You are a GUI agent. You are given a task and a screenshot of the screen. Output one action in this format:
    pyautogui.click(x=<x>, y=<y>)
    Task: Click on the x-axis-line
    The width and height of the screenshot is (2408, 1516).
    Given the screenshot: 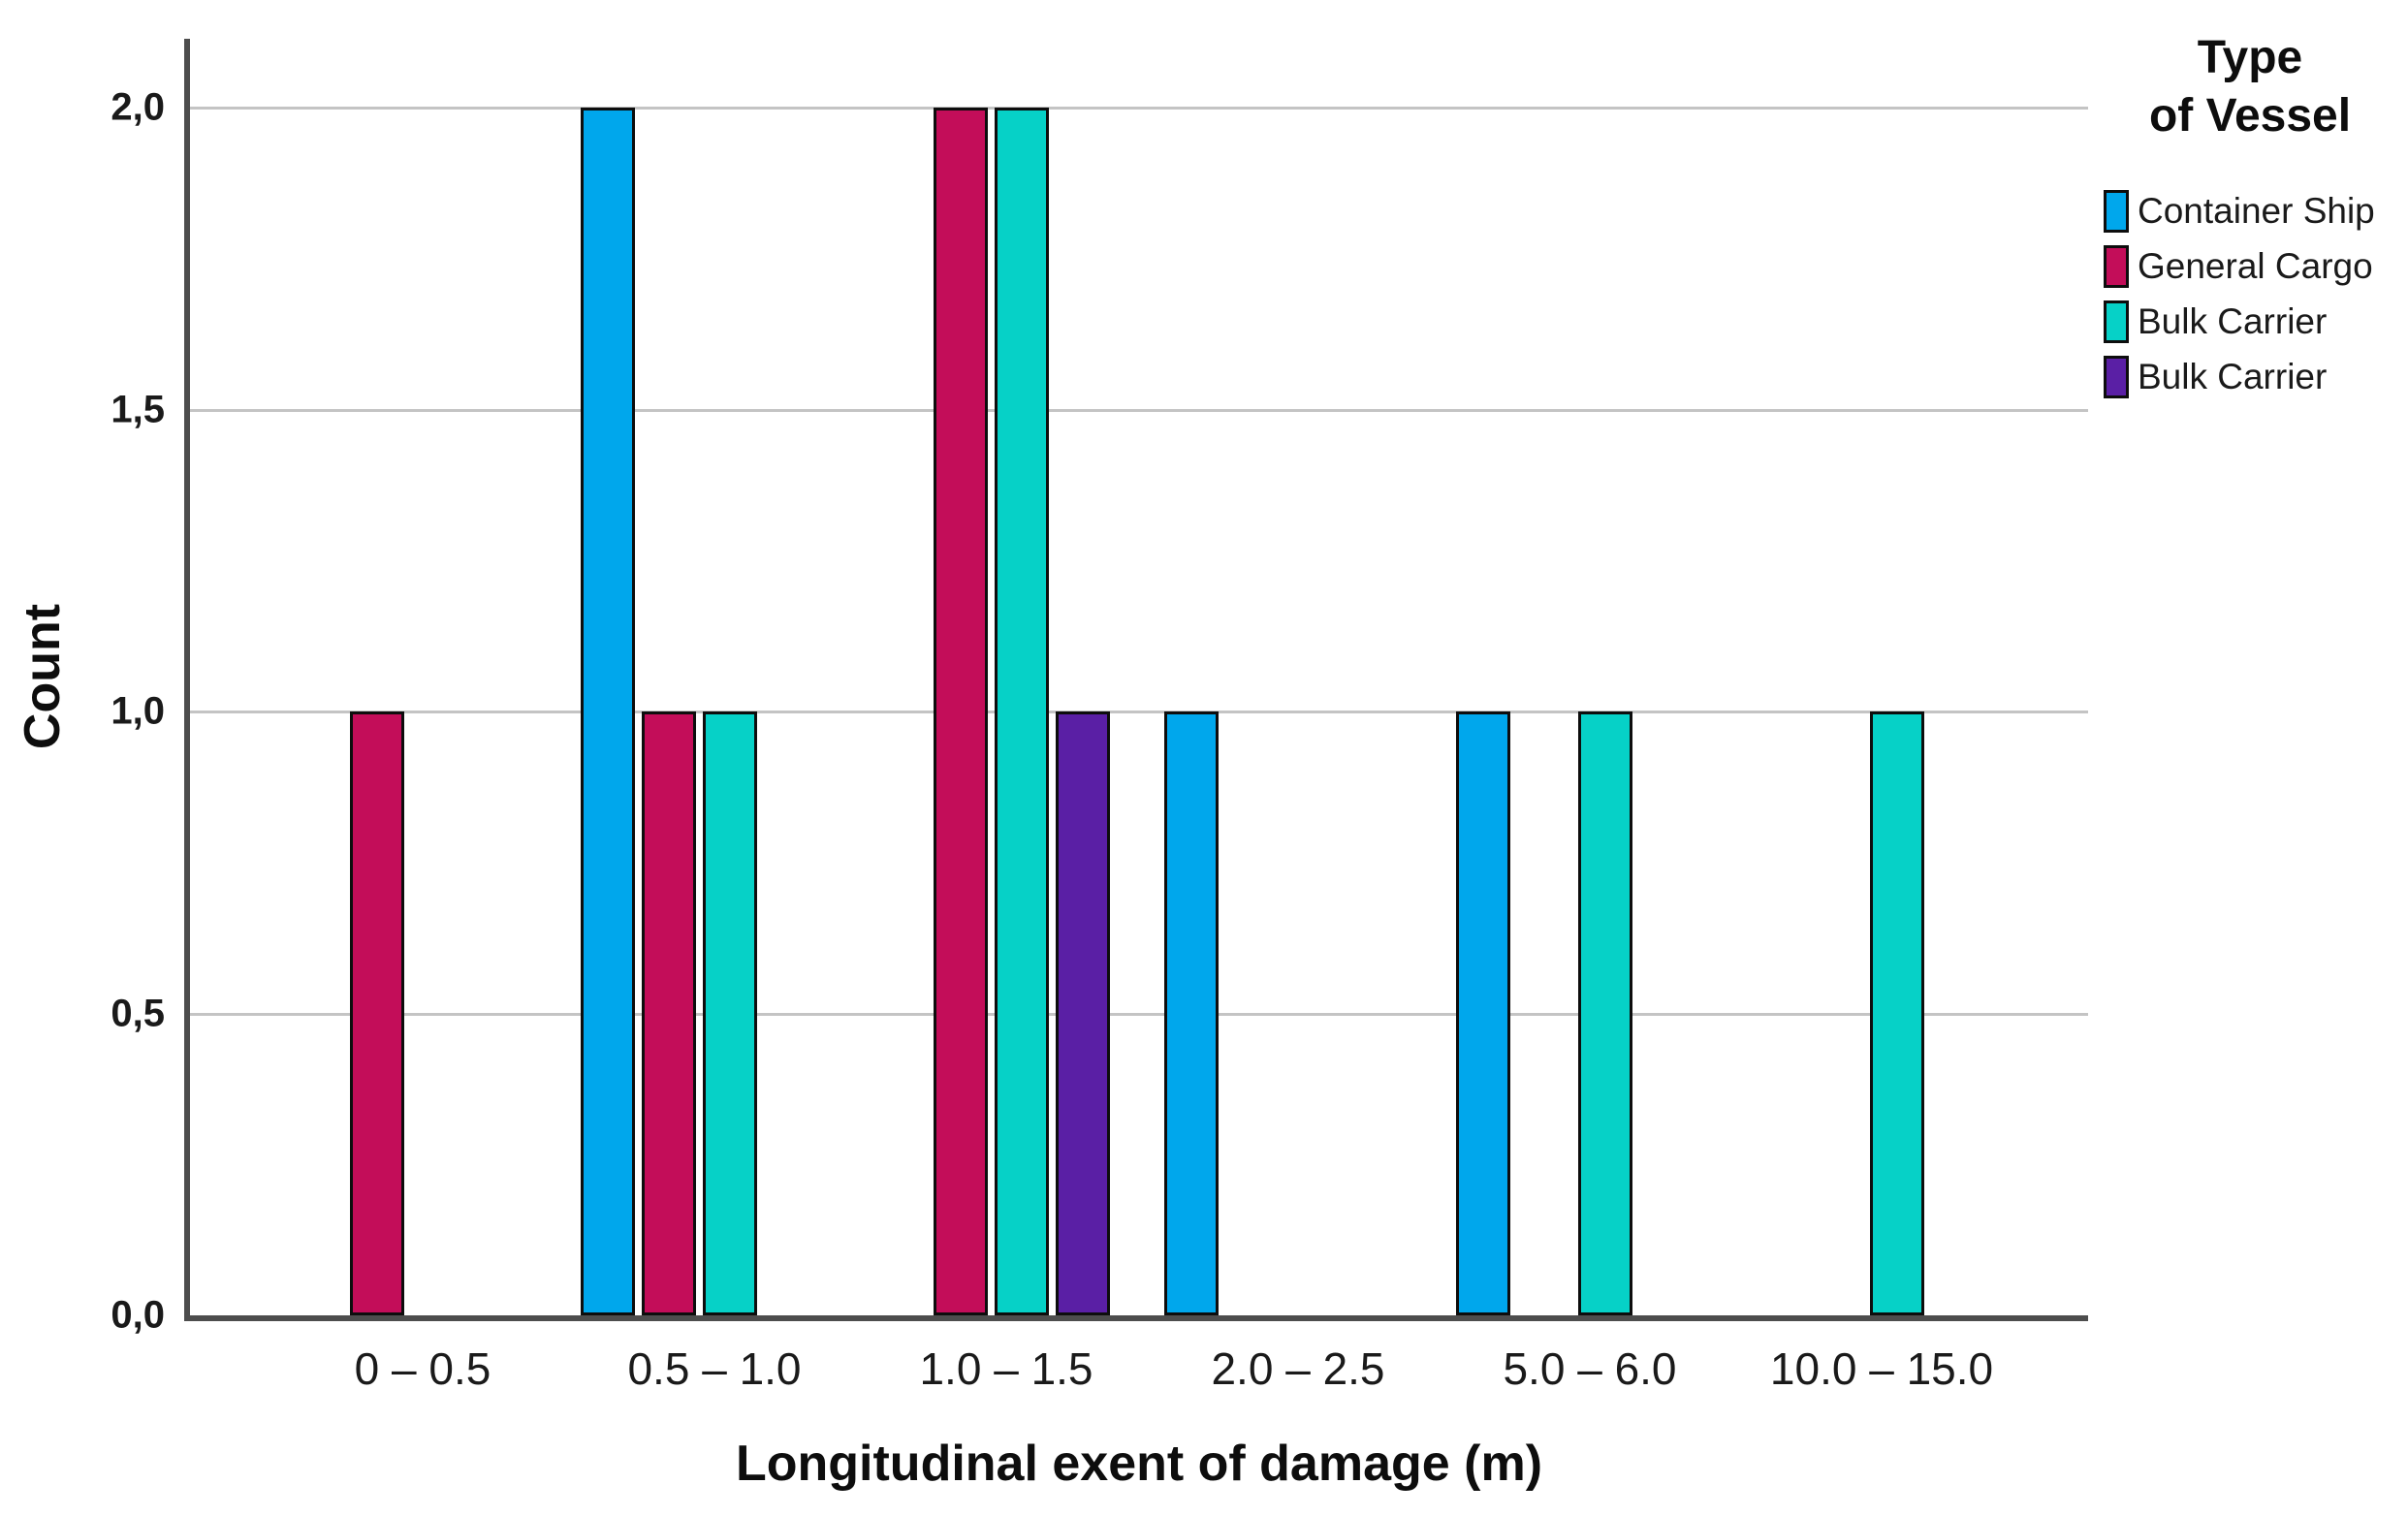 What is the action you would take?
    pyautogui.click(x=1136, y=1318)
    